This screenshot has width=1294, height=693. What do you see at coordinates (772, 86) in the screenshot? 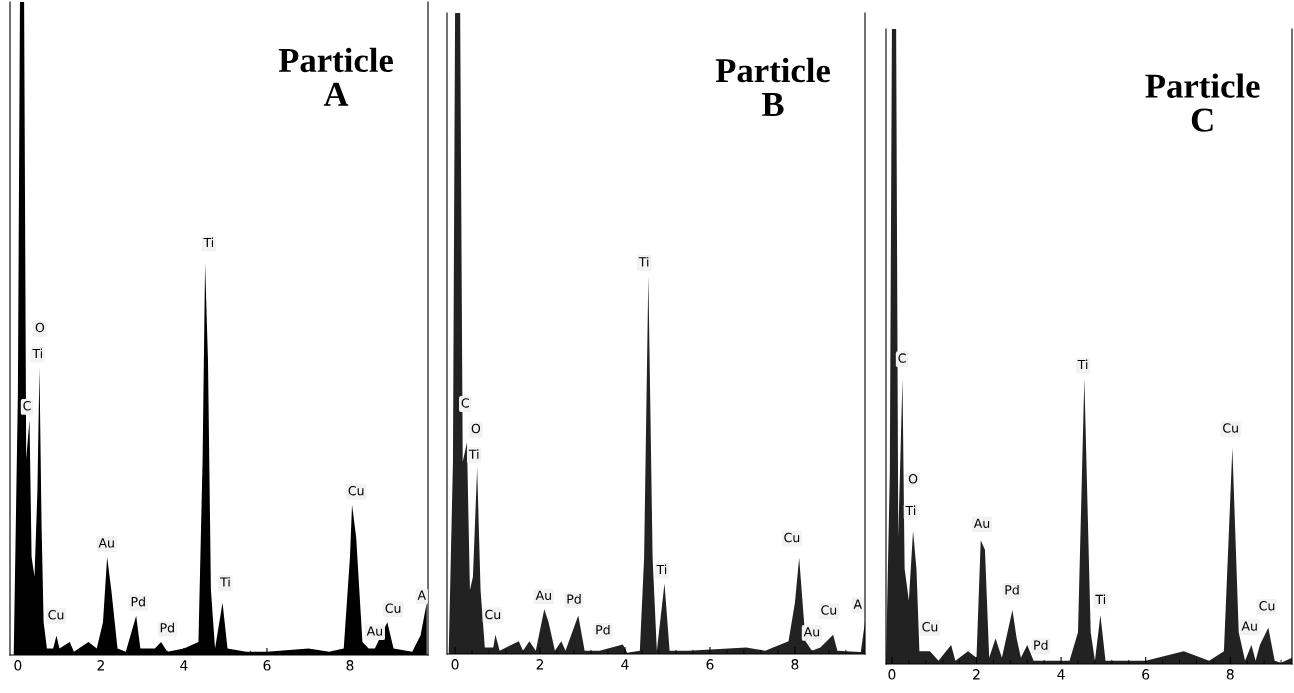
I see `text: Particle B` at bounding box center [772, 86].